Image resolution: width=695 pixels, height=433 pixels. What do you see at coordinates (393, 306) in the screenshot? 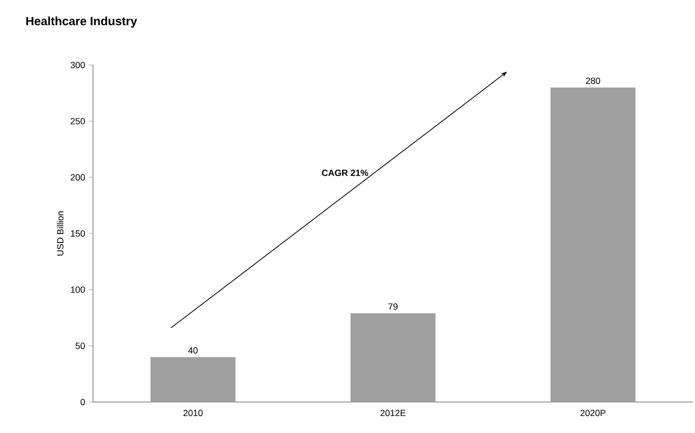
I see `data-label: 79` at bounding box center [393, 306].